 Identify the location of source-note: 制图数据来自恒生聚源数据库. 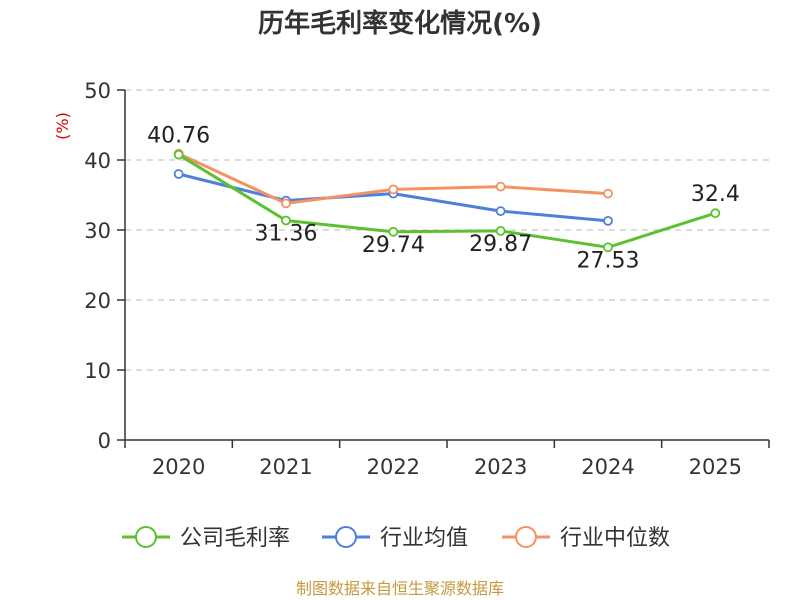
(400, 588).